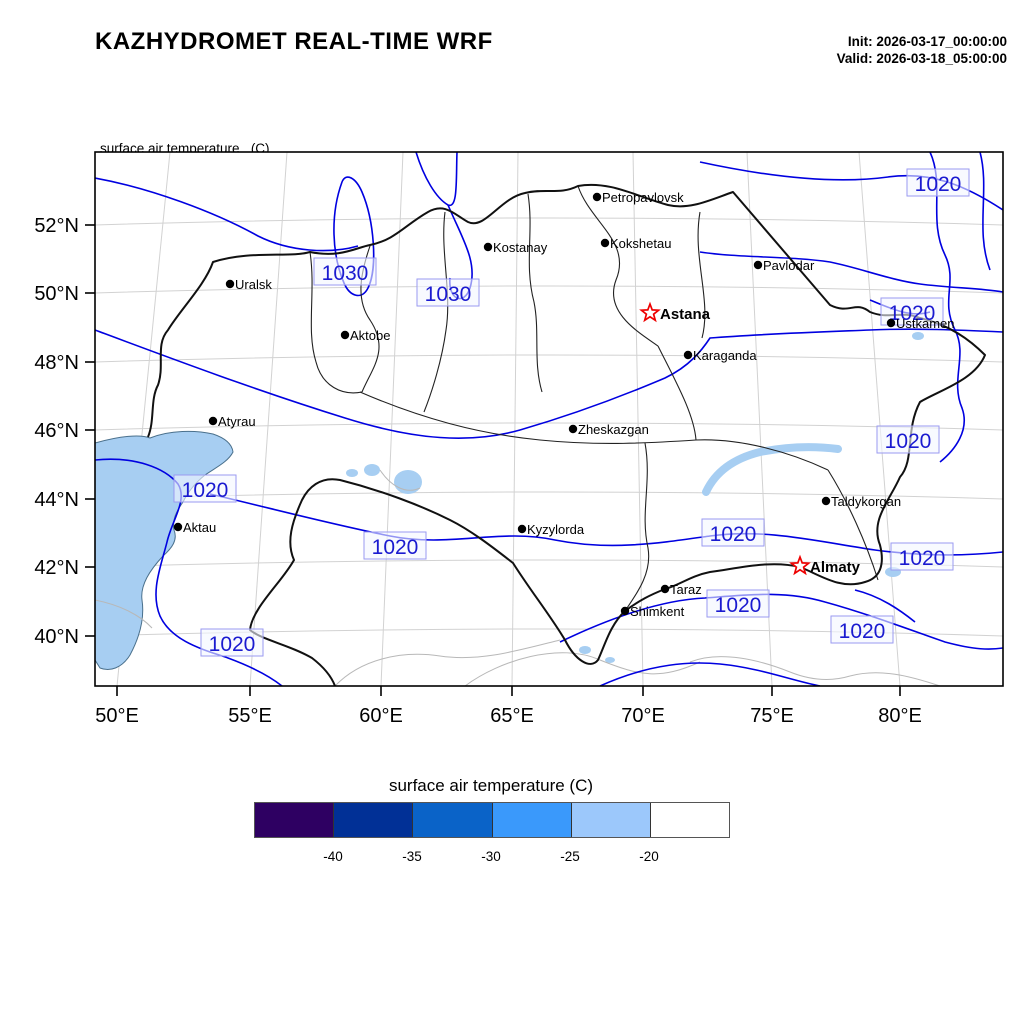 This screenshot has width=1024, height=1024. I want to click on lon-tick-label: 75°E, so click(772, 716).